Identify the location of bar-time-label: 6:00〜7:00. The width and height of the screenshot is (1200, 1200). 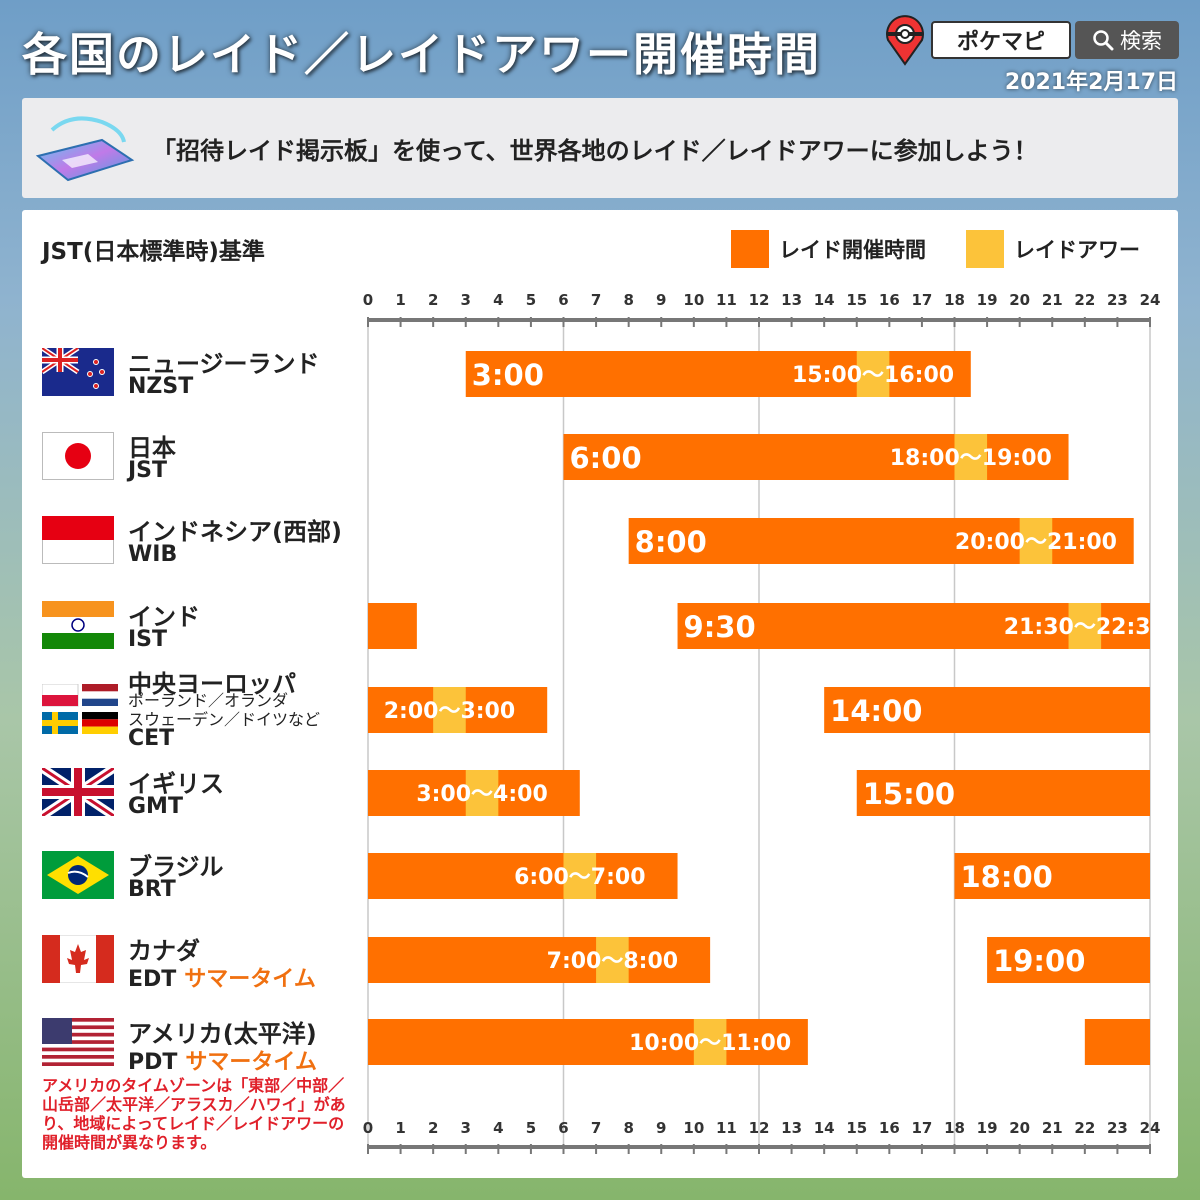
(579, 877).